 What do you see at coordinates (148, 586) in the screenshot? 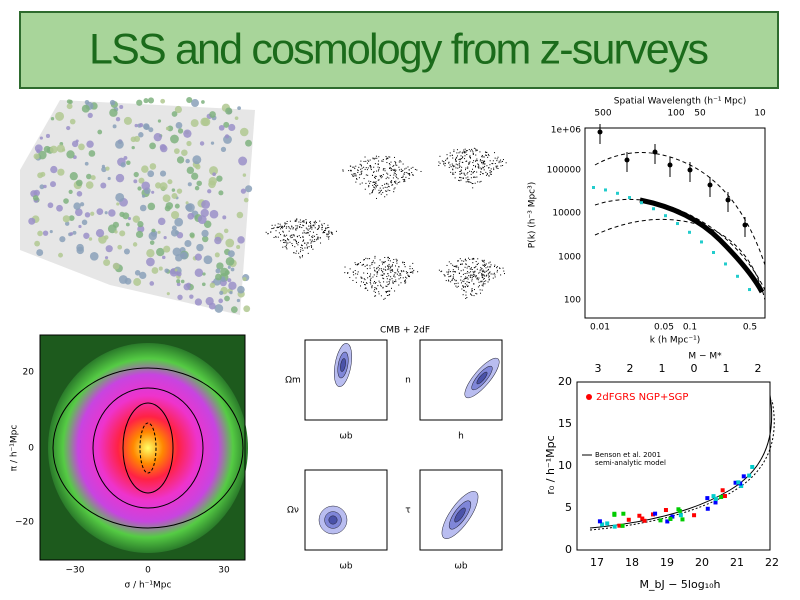
I see `x-axis-label: σ / h⁻¹Mpc` at bounding box center [148, 586].